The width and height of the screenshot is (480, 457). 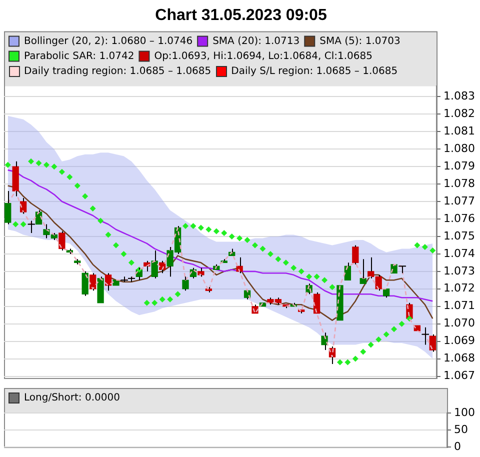 What do you see at coordinates (72, 398) in the screenshot?
I see `legend-label: Long/Short: 0.0000` at bounding box center [72, 398].